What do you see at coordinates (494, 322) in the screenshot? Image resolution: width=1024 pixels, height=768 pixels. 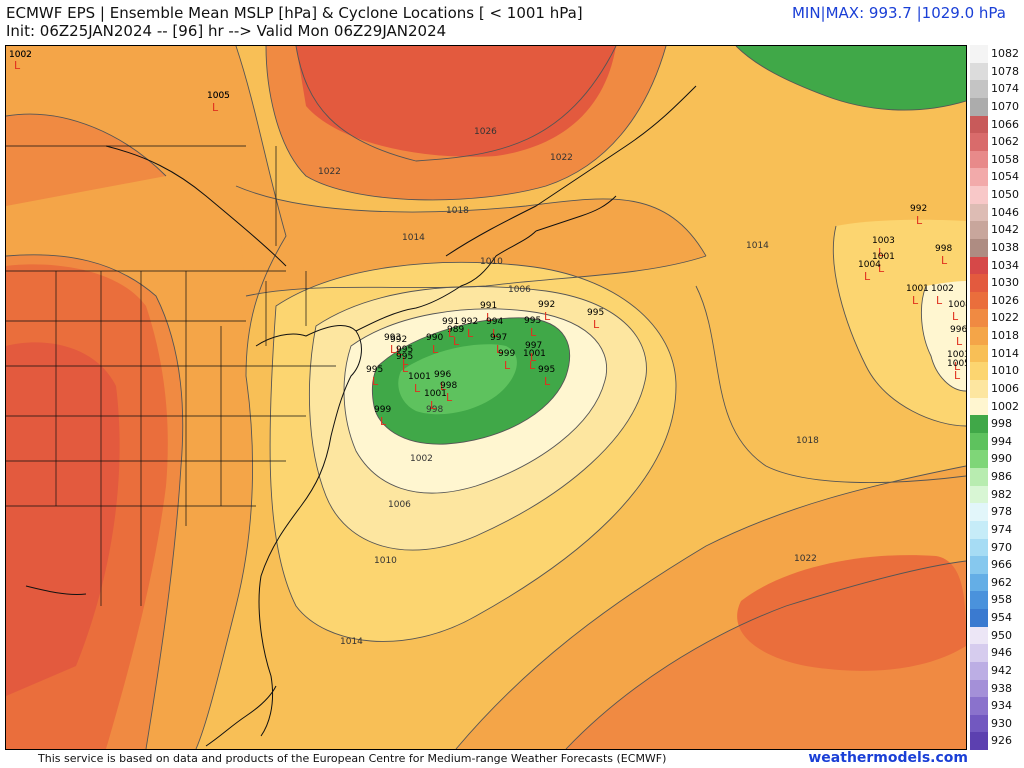 I see `svg-text: 994` at bounding box center [494, 322].